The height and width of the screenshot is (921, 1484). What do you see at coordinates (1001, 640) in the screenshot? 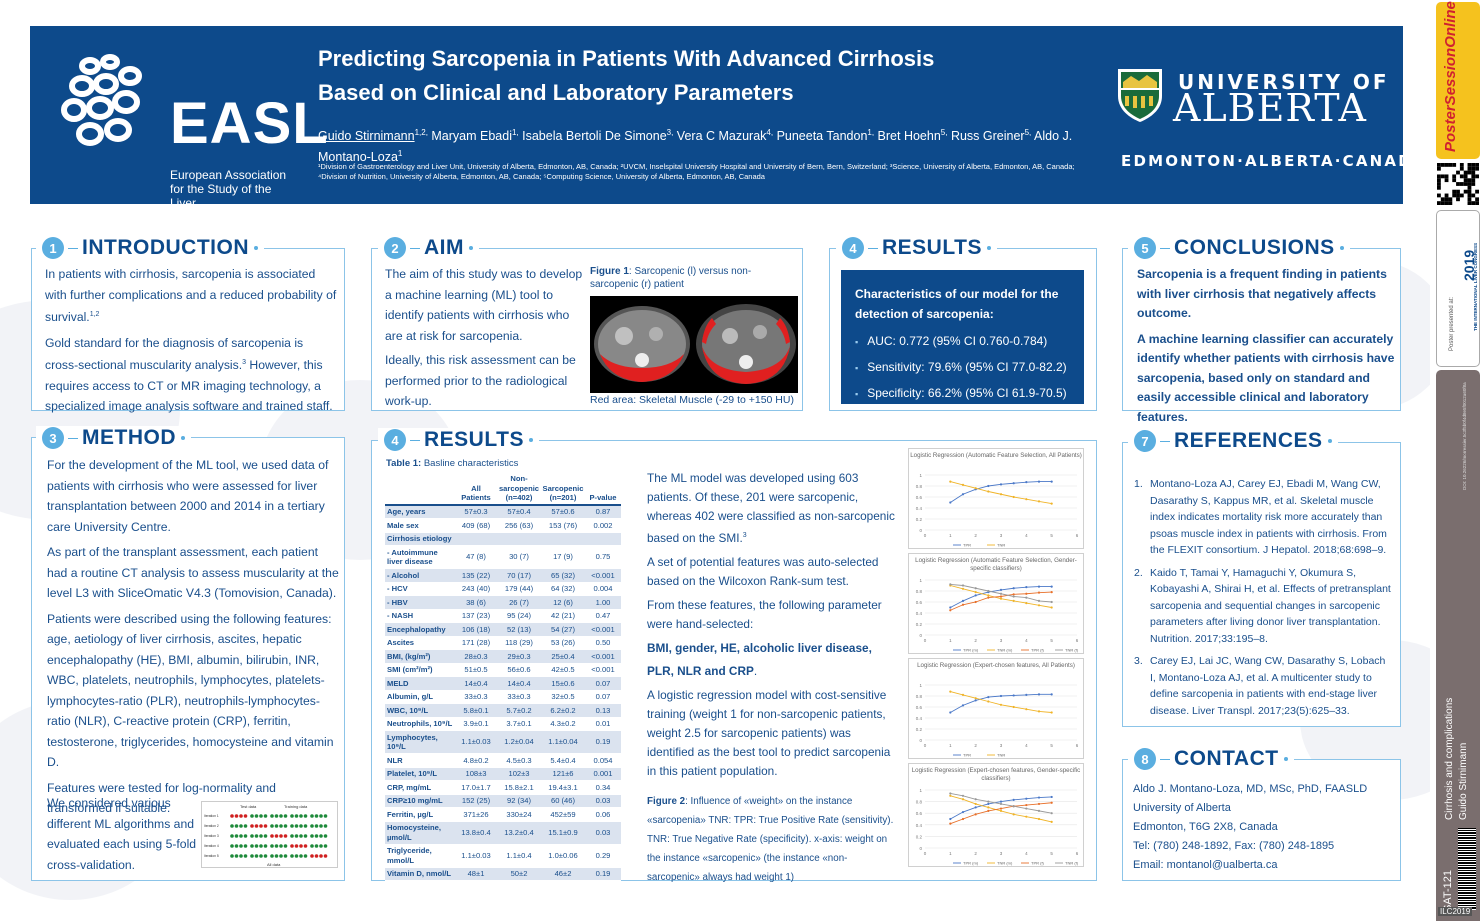
I see `x-tick-label: 3` at bounding box center [1001, 640].